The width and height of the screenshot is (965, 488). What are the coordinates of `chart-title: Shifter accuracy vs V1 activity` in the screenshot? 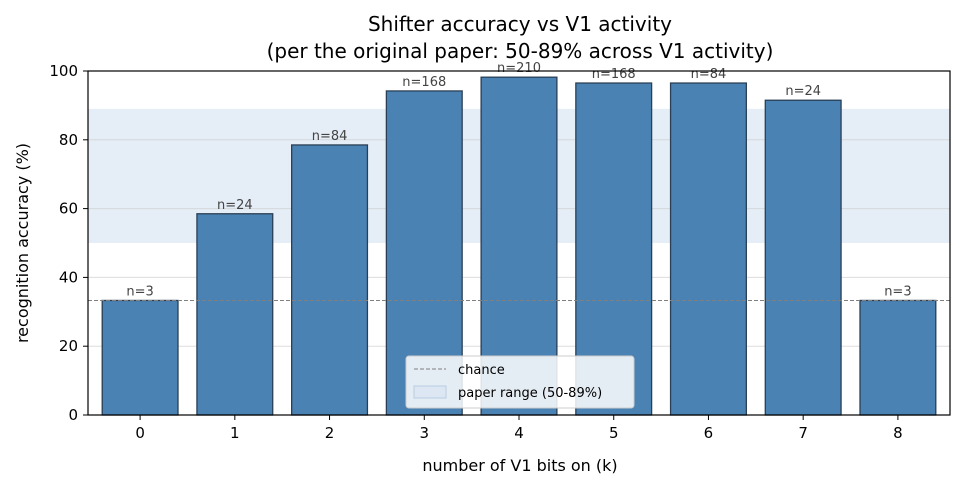 It's located at (520, 24).